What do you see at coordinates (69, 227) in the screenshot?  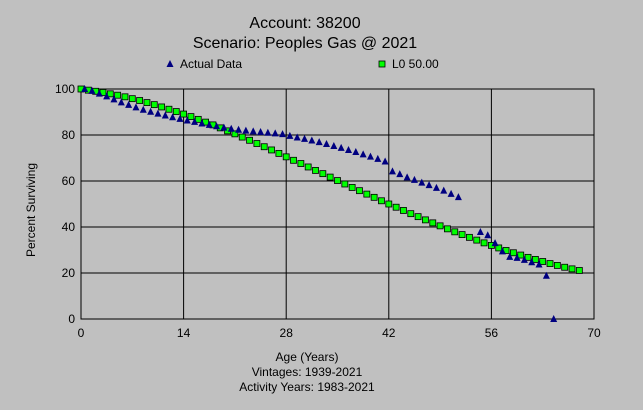 I see `y-tick-label: 40` at bounding box center [69, 227].